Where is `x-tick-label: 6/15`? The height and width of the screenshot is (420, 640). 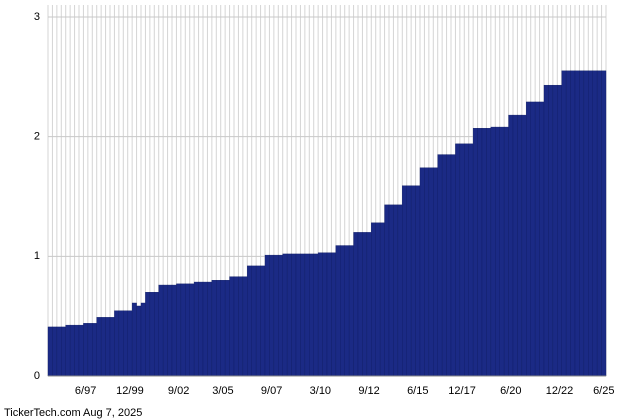 x-tick-label: 6/15 is located at coordinates (417, 391).